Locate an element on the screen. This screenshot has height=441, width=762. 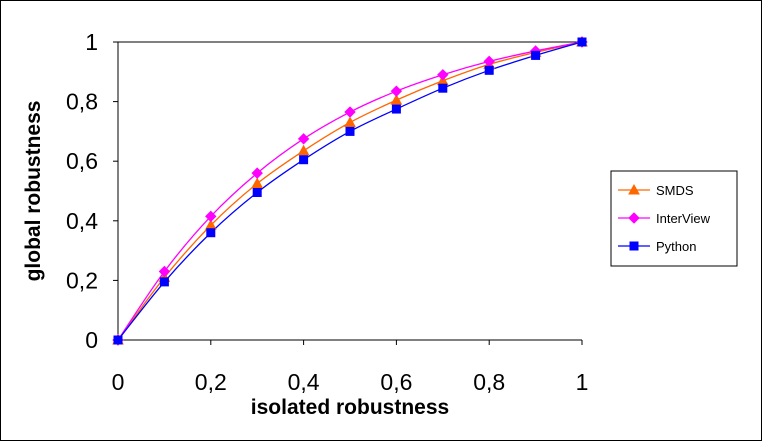
legend-item-python: Python is located at coordinates (657, 246).